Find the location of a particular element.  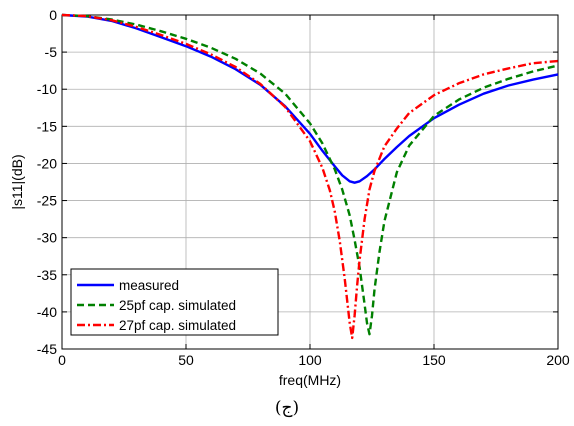

x-tick-label: 0 is located at coordinates (62, 360).